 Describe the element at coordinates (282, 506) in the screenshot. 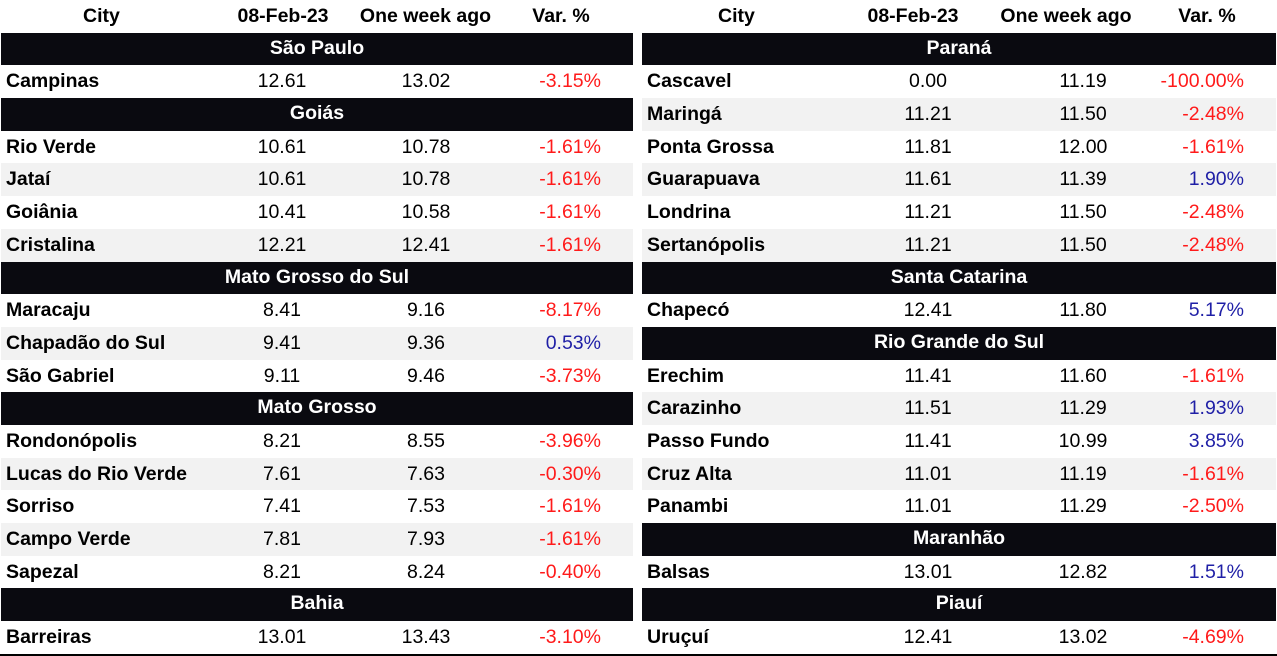

I see `price-current: 7.41` at that location.